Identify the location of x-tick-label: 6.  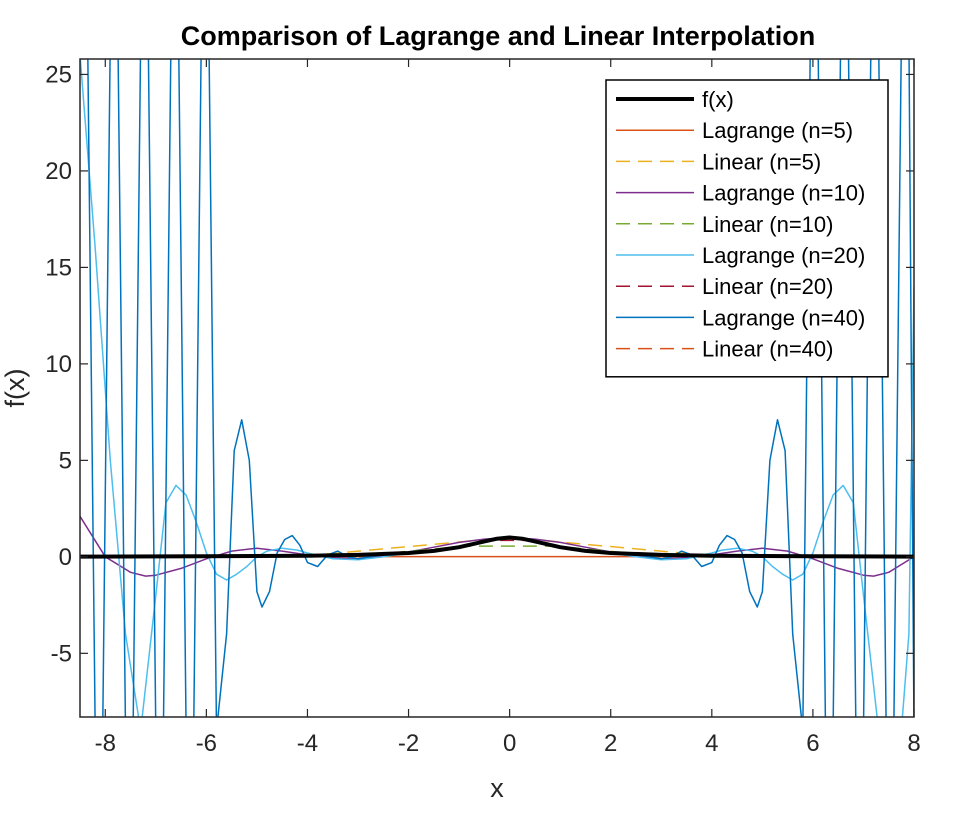
(812, 743).